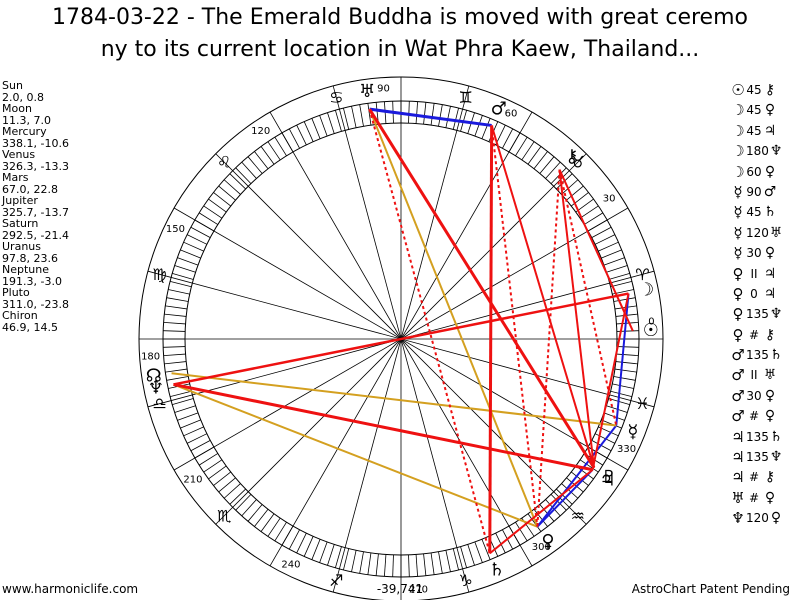 This screenshot has height=600, width=800. Describe the element at coordinates (646, 290) in the screenshot. I see `moon-icon: ☽` at that location.